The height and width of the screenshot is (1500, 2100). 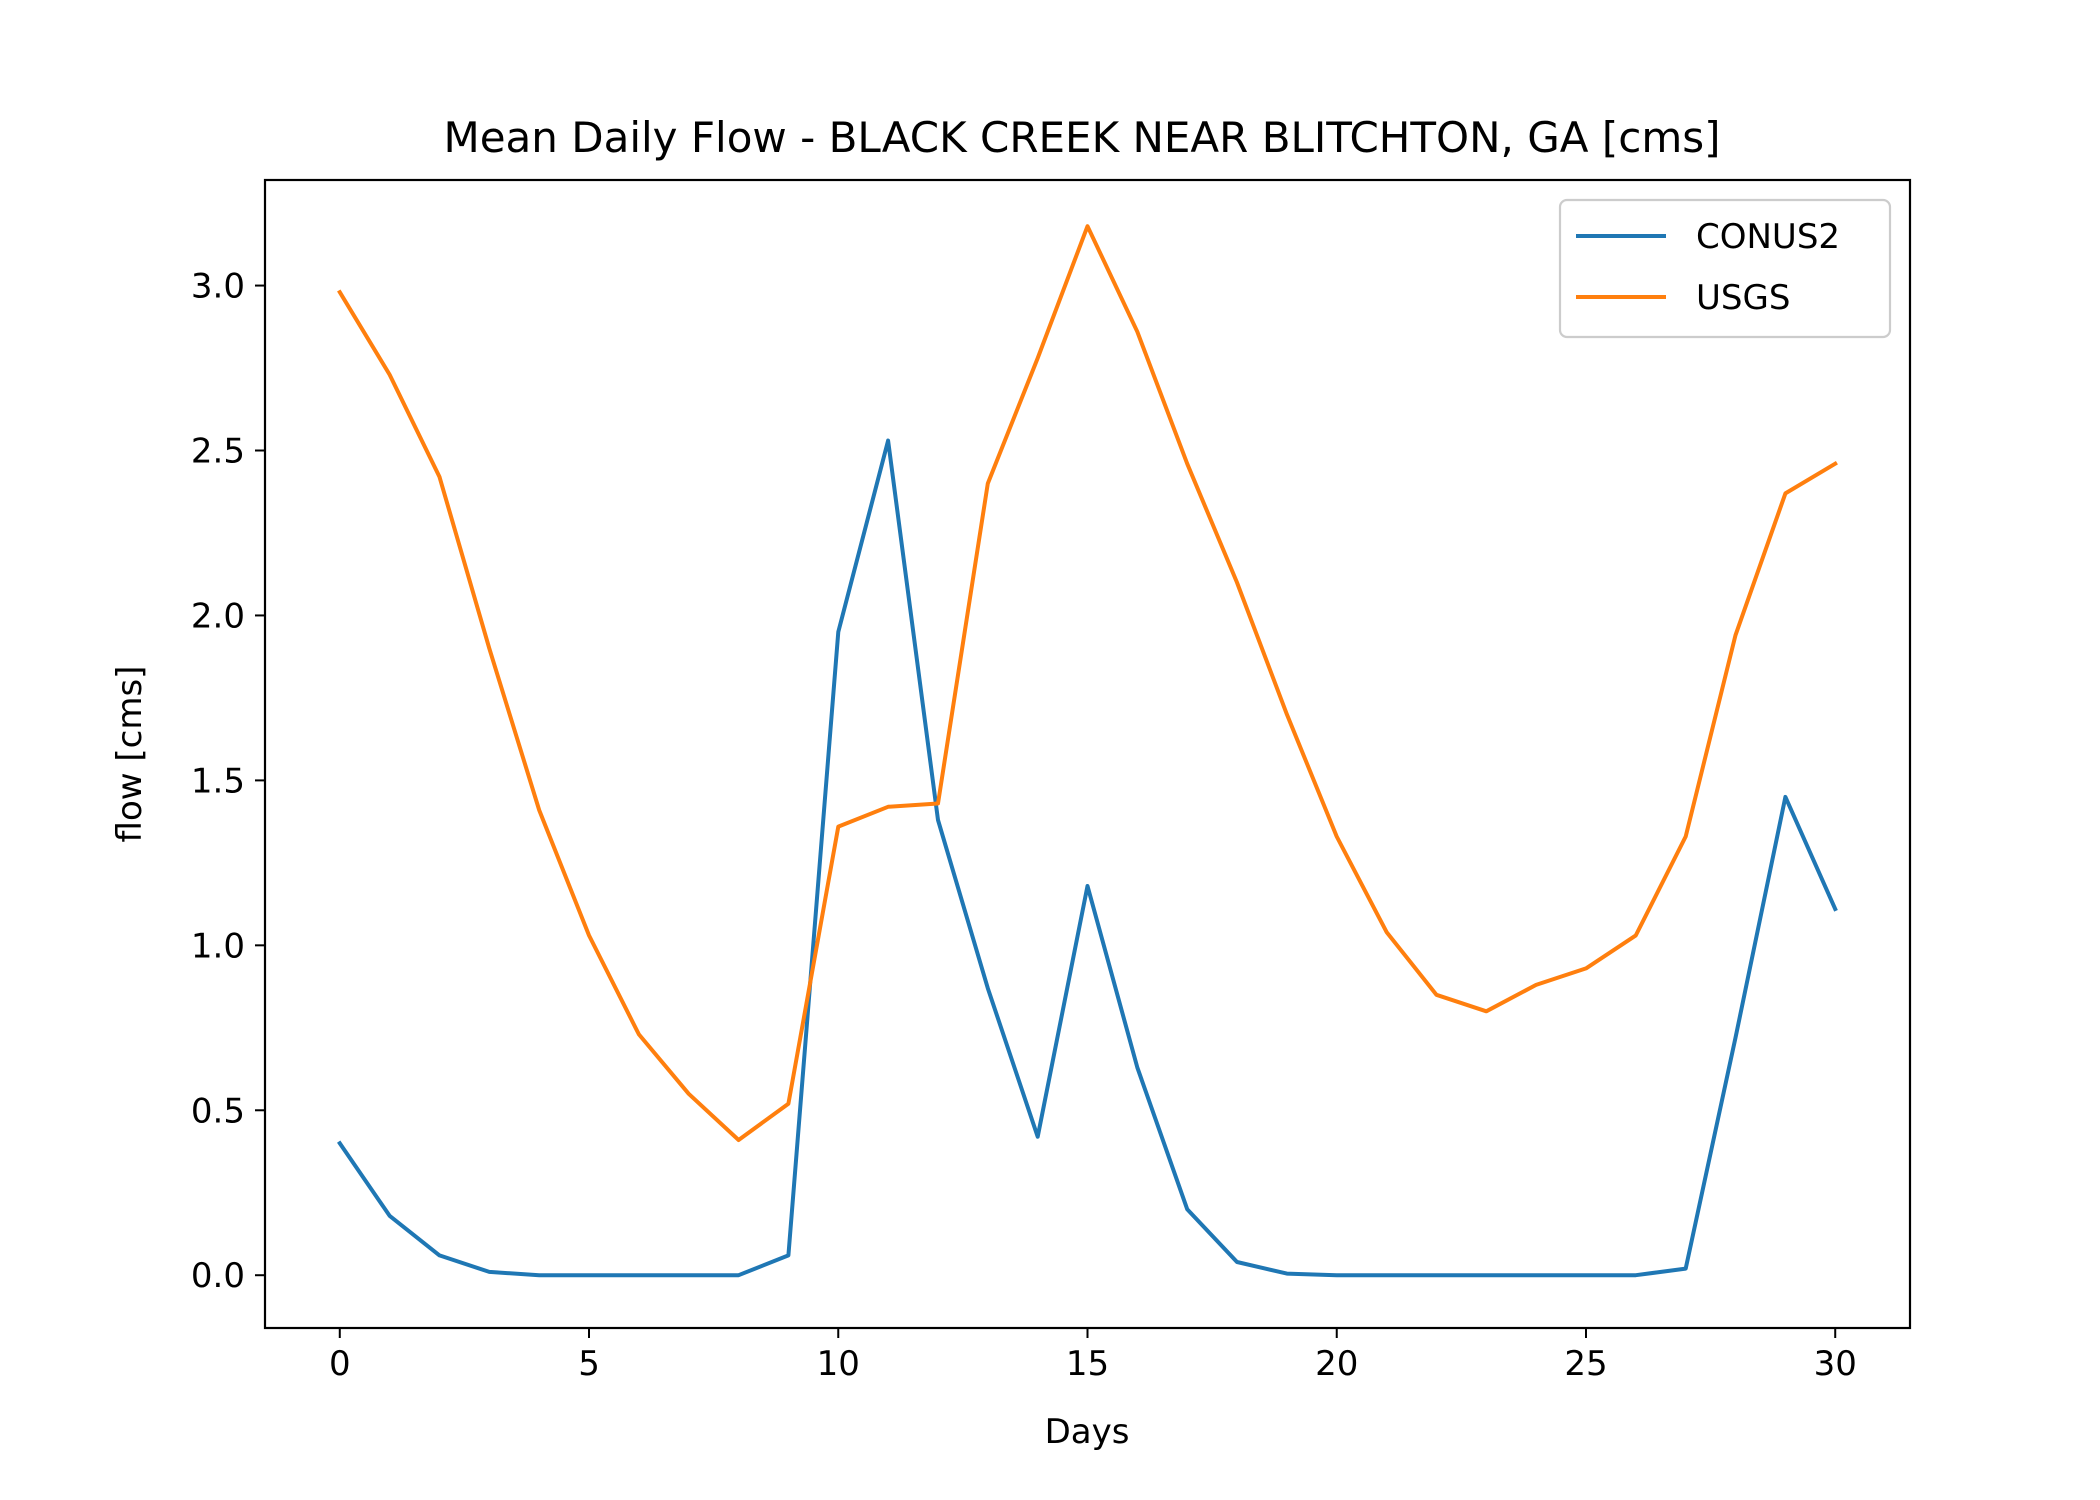 I want to click on x-tick-label: 5, so click(x=589, y=1364).